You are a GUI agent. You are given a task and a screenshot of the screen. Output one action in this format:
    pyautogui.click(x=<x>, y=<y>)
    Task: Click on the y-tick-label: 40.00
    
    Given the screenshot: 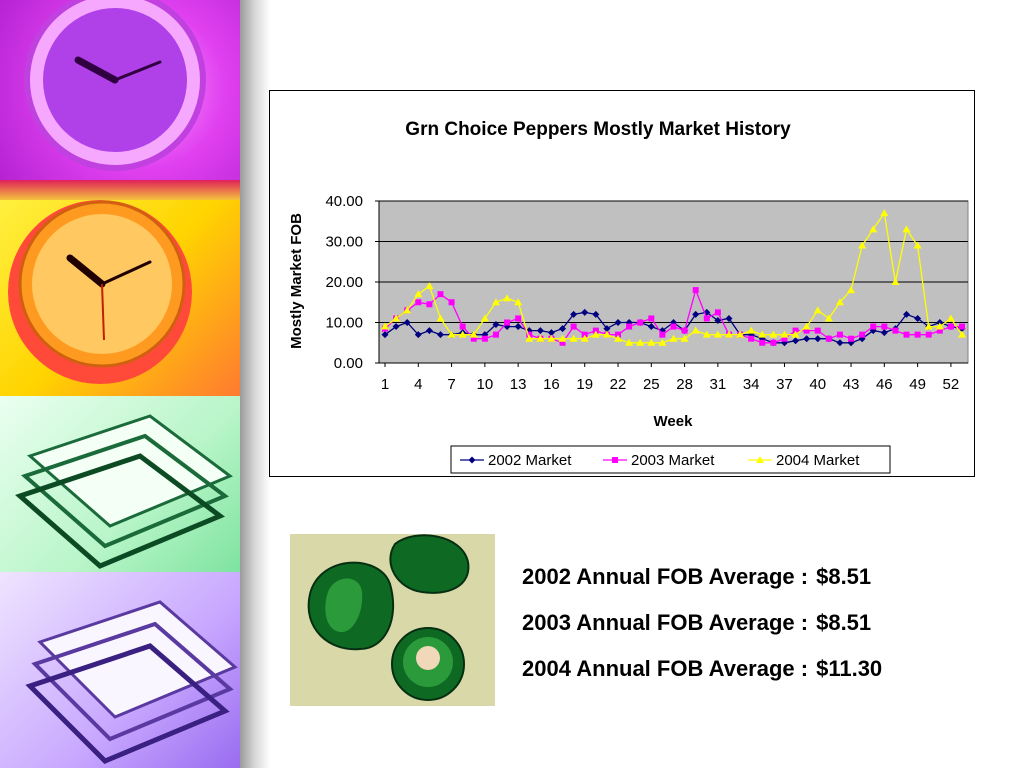 What is the action you would take?
    pyautogui.click(x=344, y=201)
    